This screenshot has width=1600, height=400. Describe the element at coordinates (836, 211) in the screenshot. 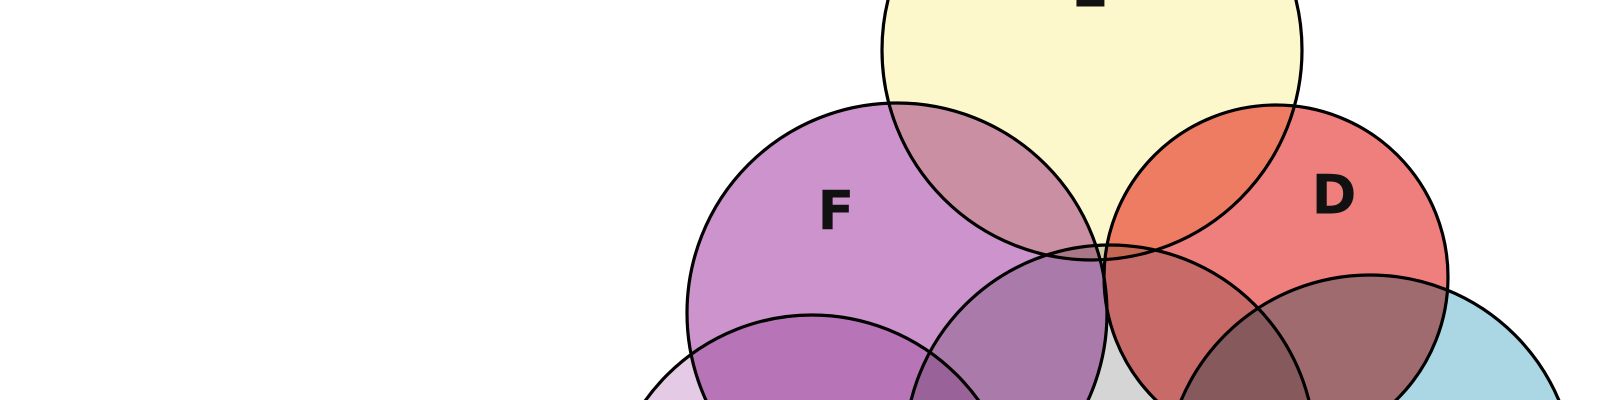

I see `set-f-label: F` at that location.